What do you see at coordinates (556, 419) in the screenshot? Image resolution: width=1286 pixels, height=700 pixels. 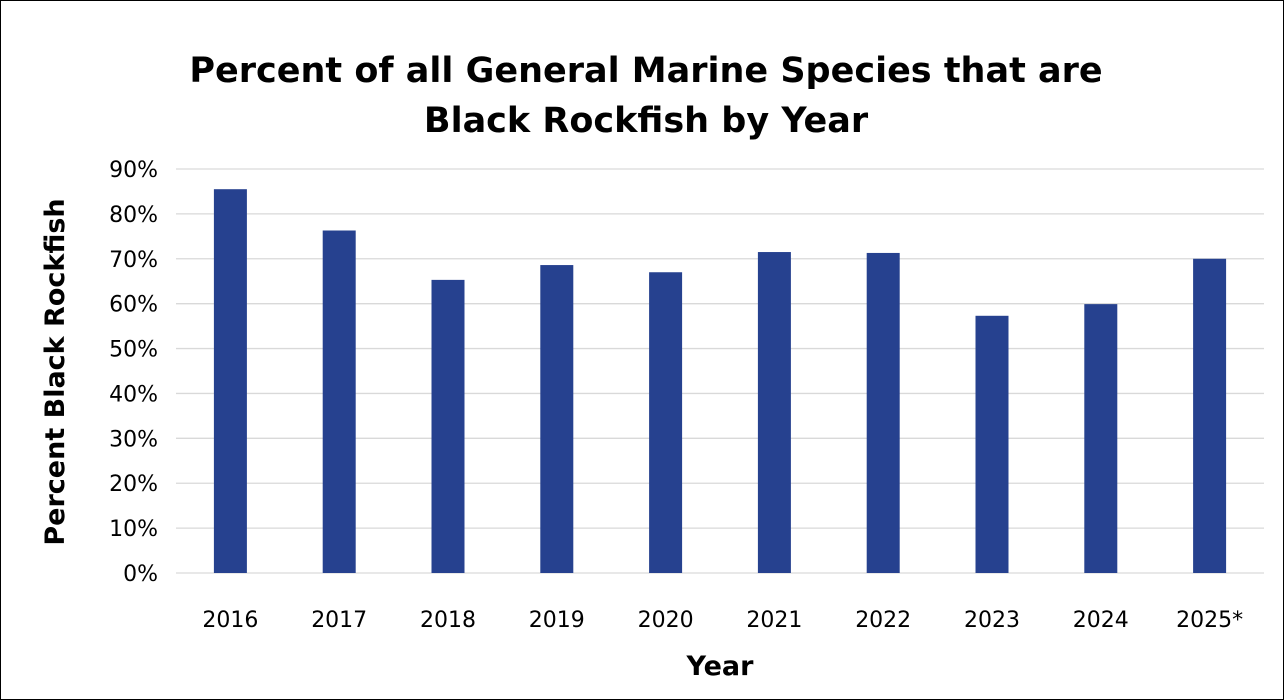 I see `bar-2019` at bounding box center [556, 419].